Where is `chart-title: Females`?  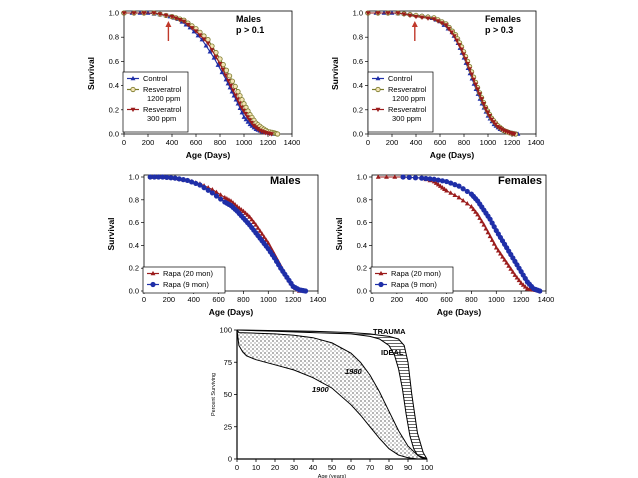
chart-title: Females is located at coordinates (520, 181).